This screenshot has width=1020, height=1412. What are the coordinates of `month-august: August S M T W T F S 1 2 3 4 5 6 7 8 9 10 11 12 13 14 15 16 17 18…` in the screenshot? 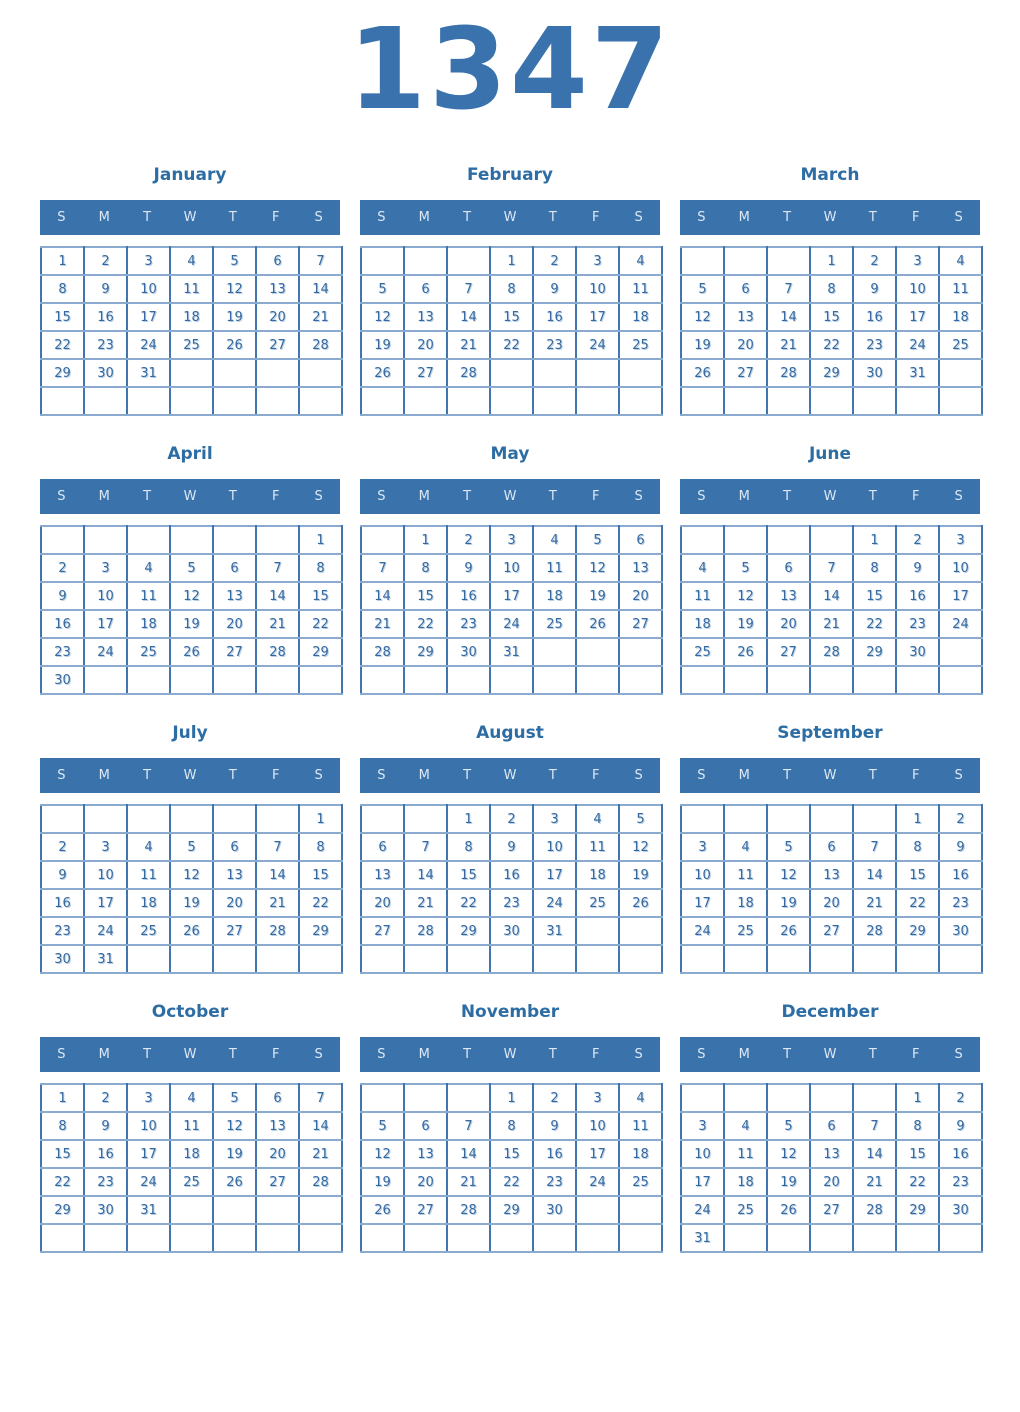 It's located at (511, 848).